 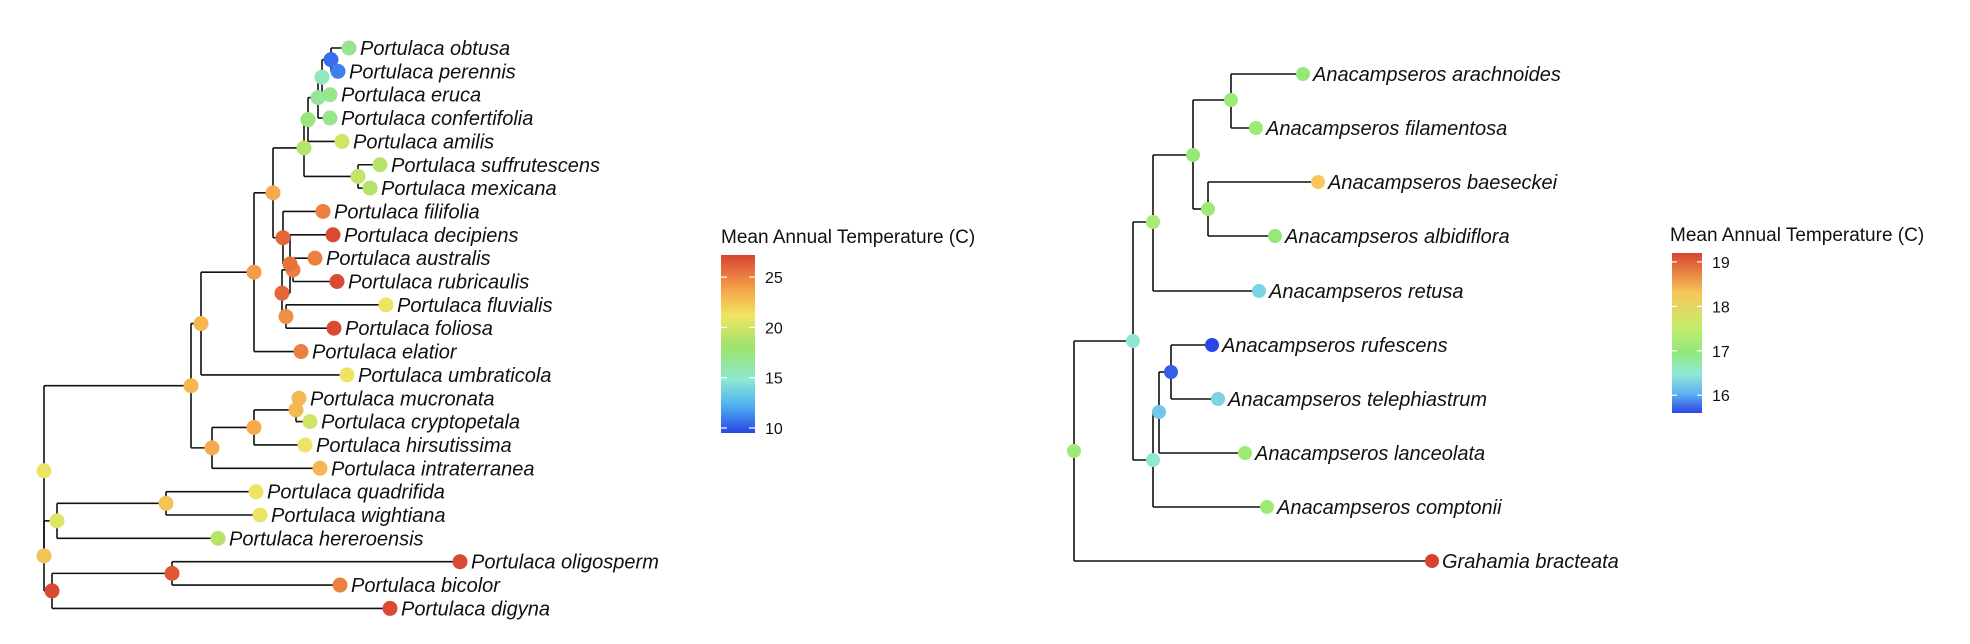 I want to click on tip-label: Portulaca wightiana, so click(x=358, y=516).